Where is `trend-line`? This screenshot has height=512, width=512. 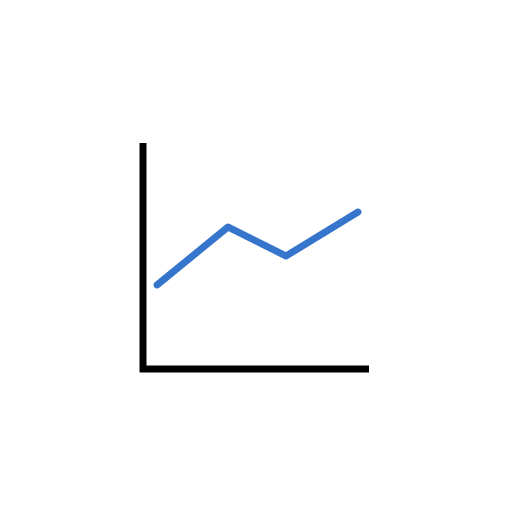 trend-line is located at coordinates (257, 248).